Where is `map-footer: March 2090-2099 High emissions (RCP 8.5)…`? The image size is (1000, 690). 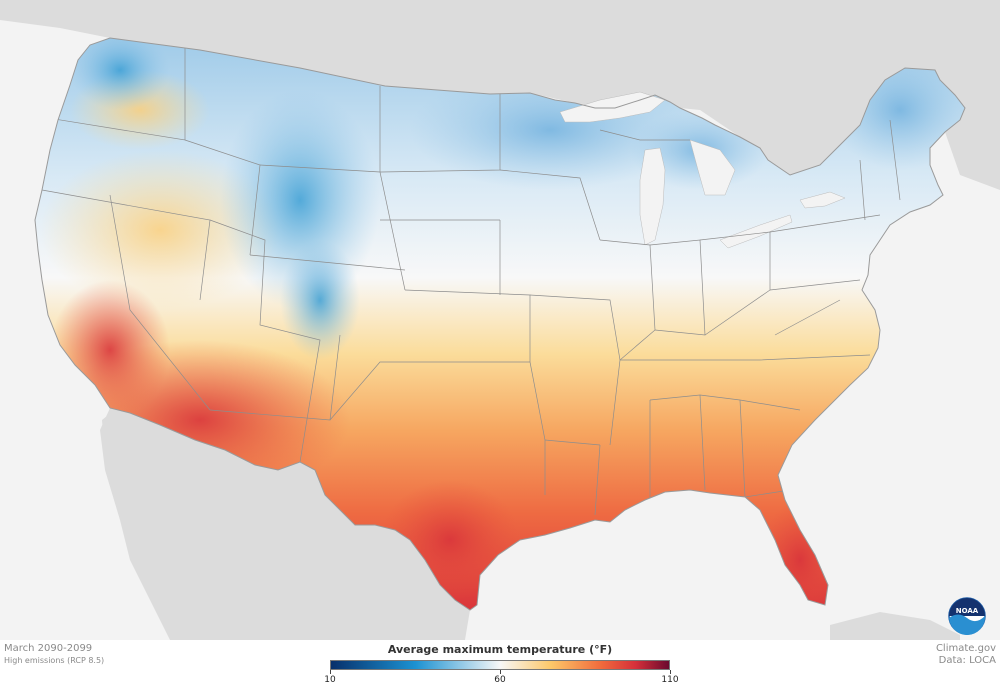
map-footer: March 2090-2099 High emissions (RCP 8.5)… is located at coordinates (500, 665).